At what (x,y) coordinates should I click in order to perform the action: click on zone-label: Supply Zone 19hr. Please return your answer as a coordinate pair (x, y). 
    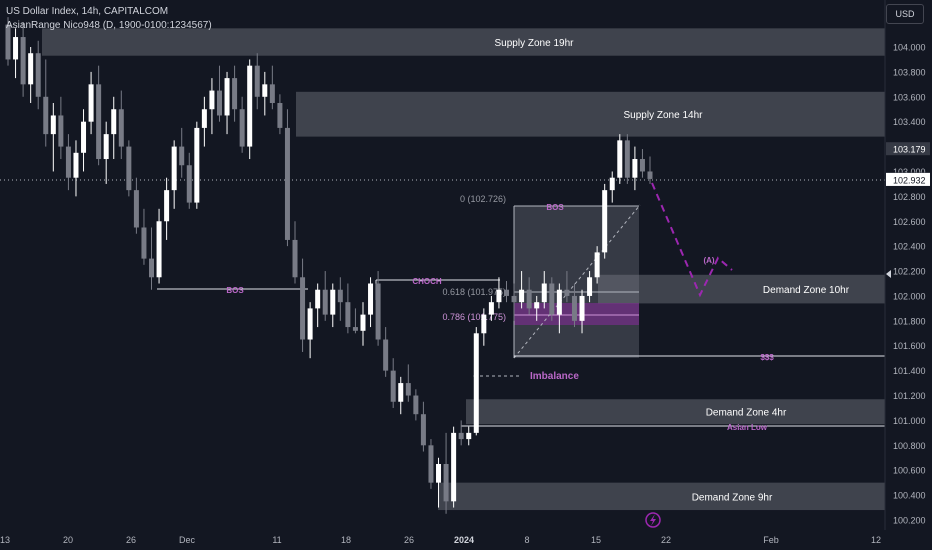
    Looking at the image, I should click on (535, 43).